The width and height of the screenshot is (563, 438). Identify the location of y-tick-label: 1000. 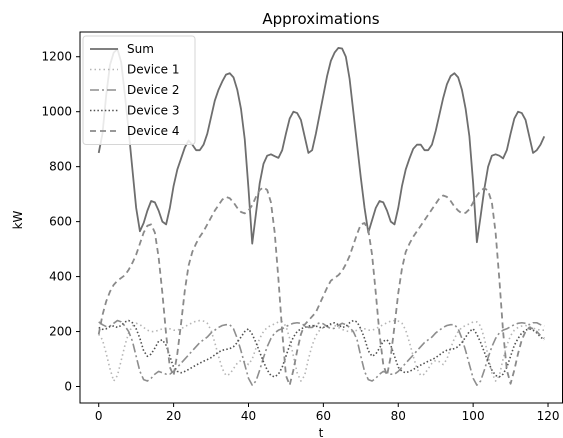
(56, 112).